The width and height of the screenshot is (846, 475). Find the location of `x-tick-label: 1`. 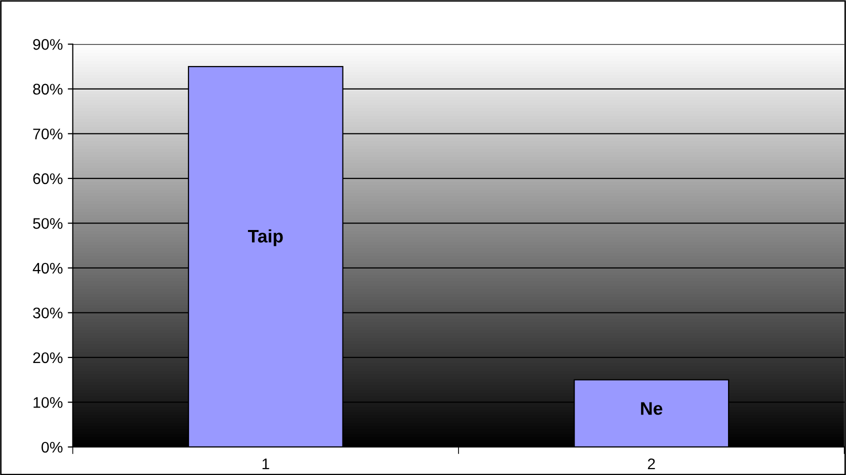

x-tick-label: 1 is located at coordinates (266, 464).